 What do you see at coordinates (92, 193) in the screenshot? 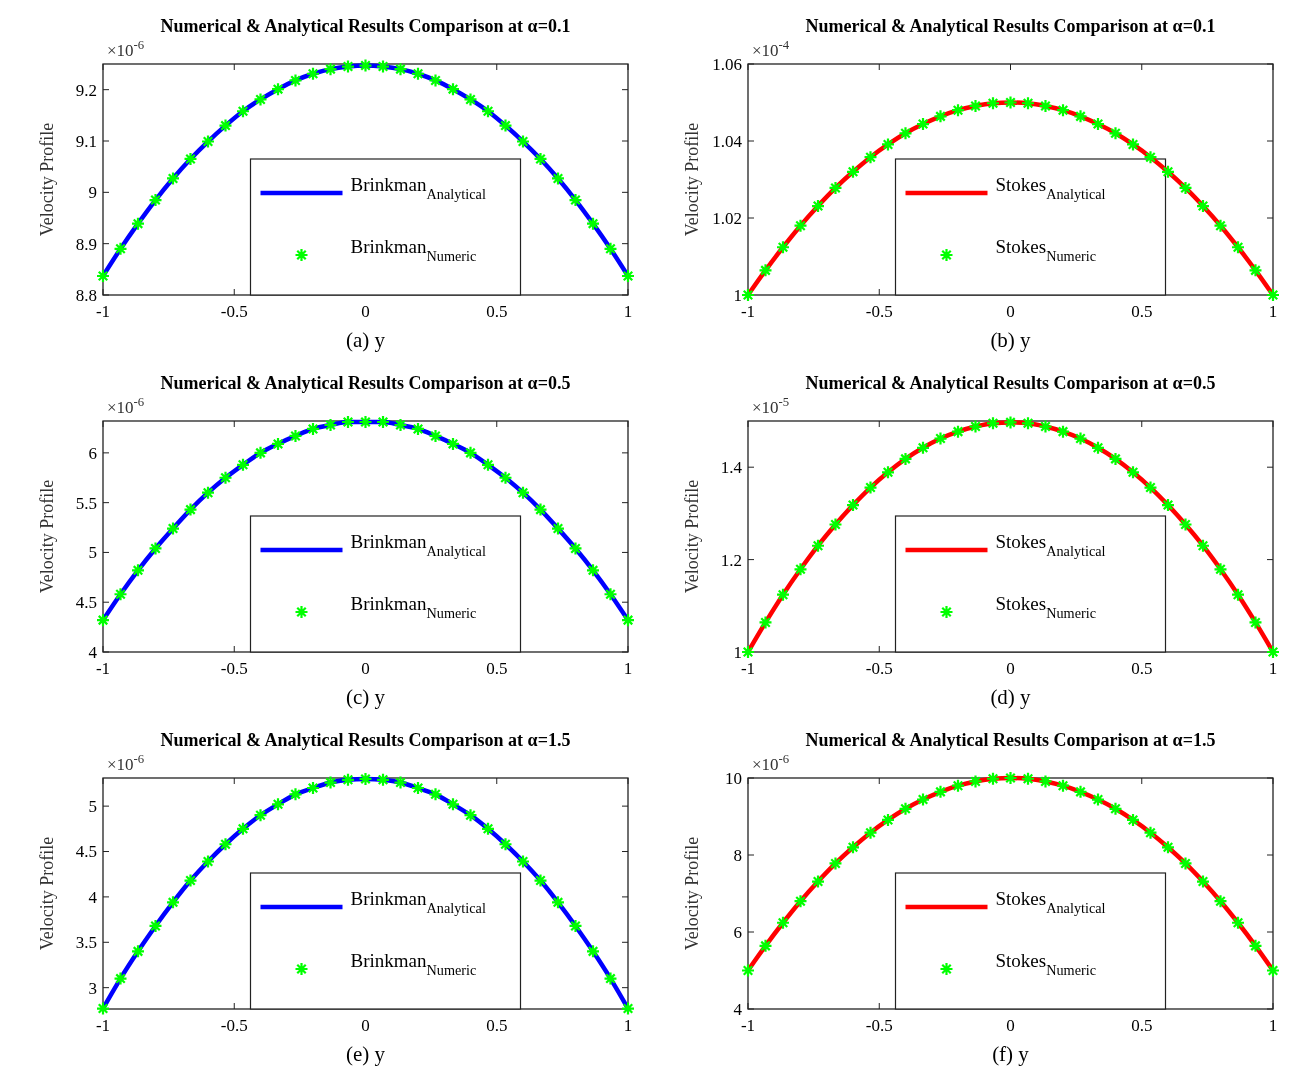
I see `y-tick-label: 9` at bounding box center [92, 193].